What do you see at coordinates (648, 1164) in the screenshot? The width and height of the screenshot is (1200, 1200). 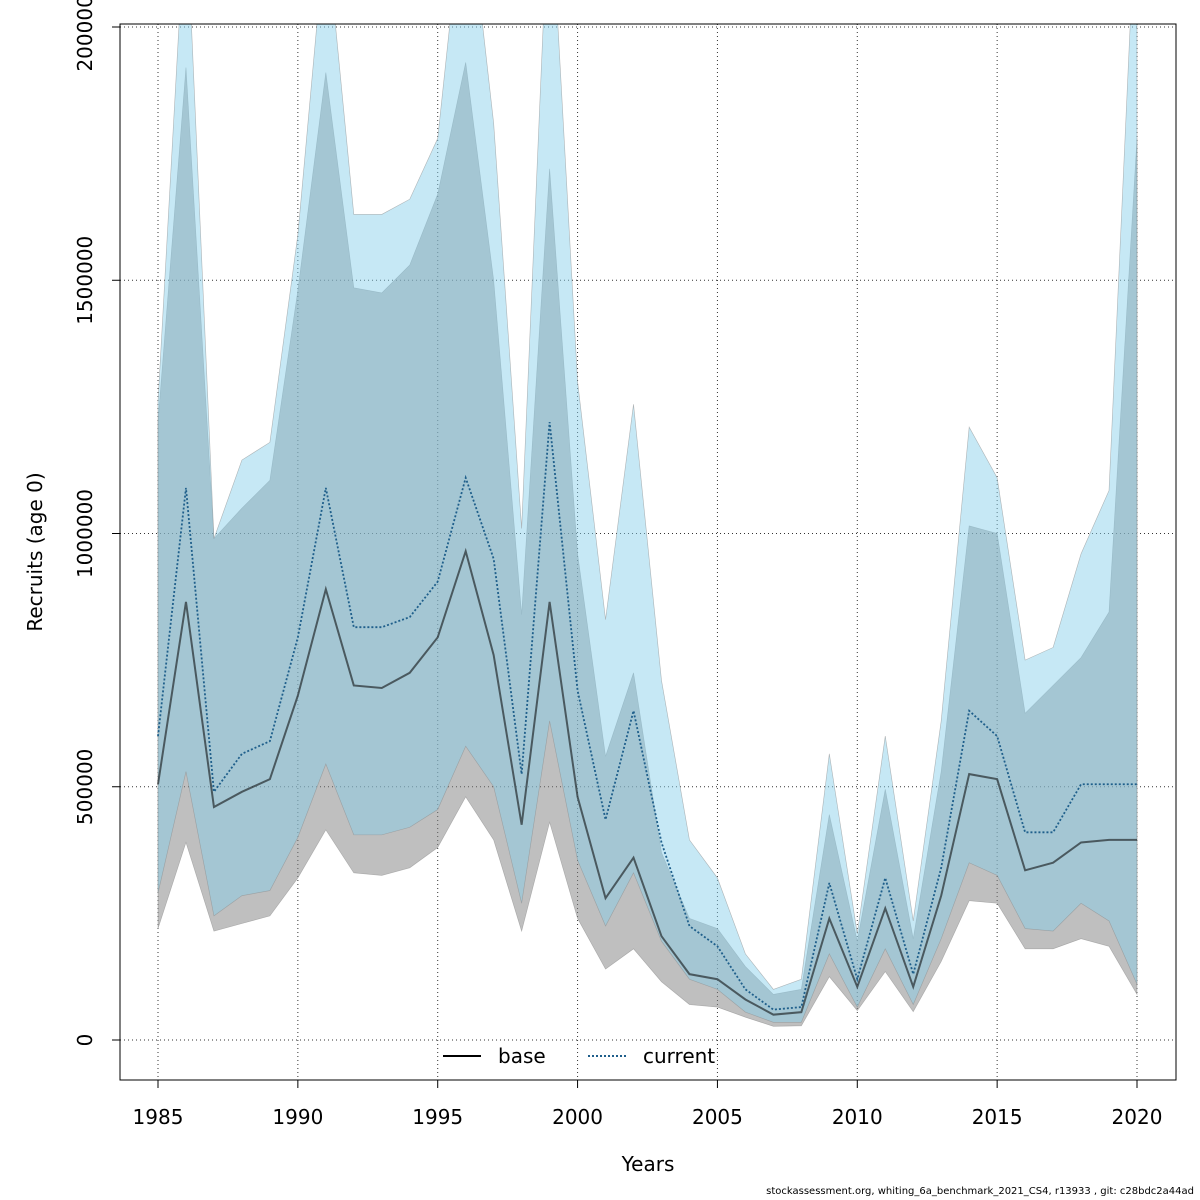 I see `x-axis-title: Years` at bounding box center [648, 1164].